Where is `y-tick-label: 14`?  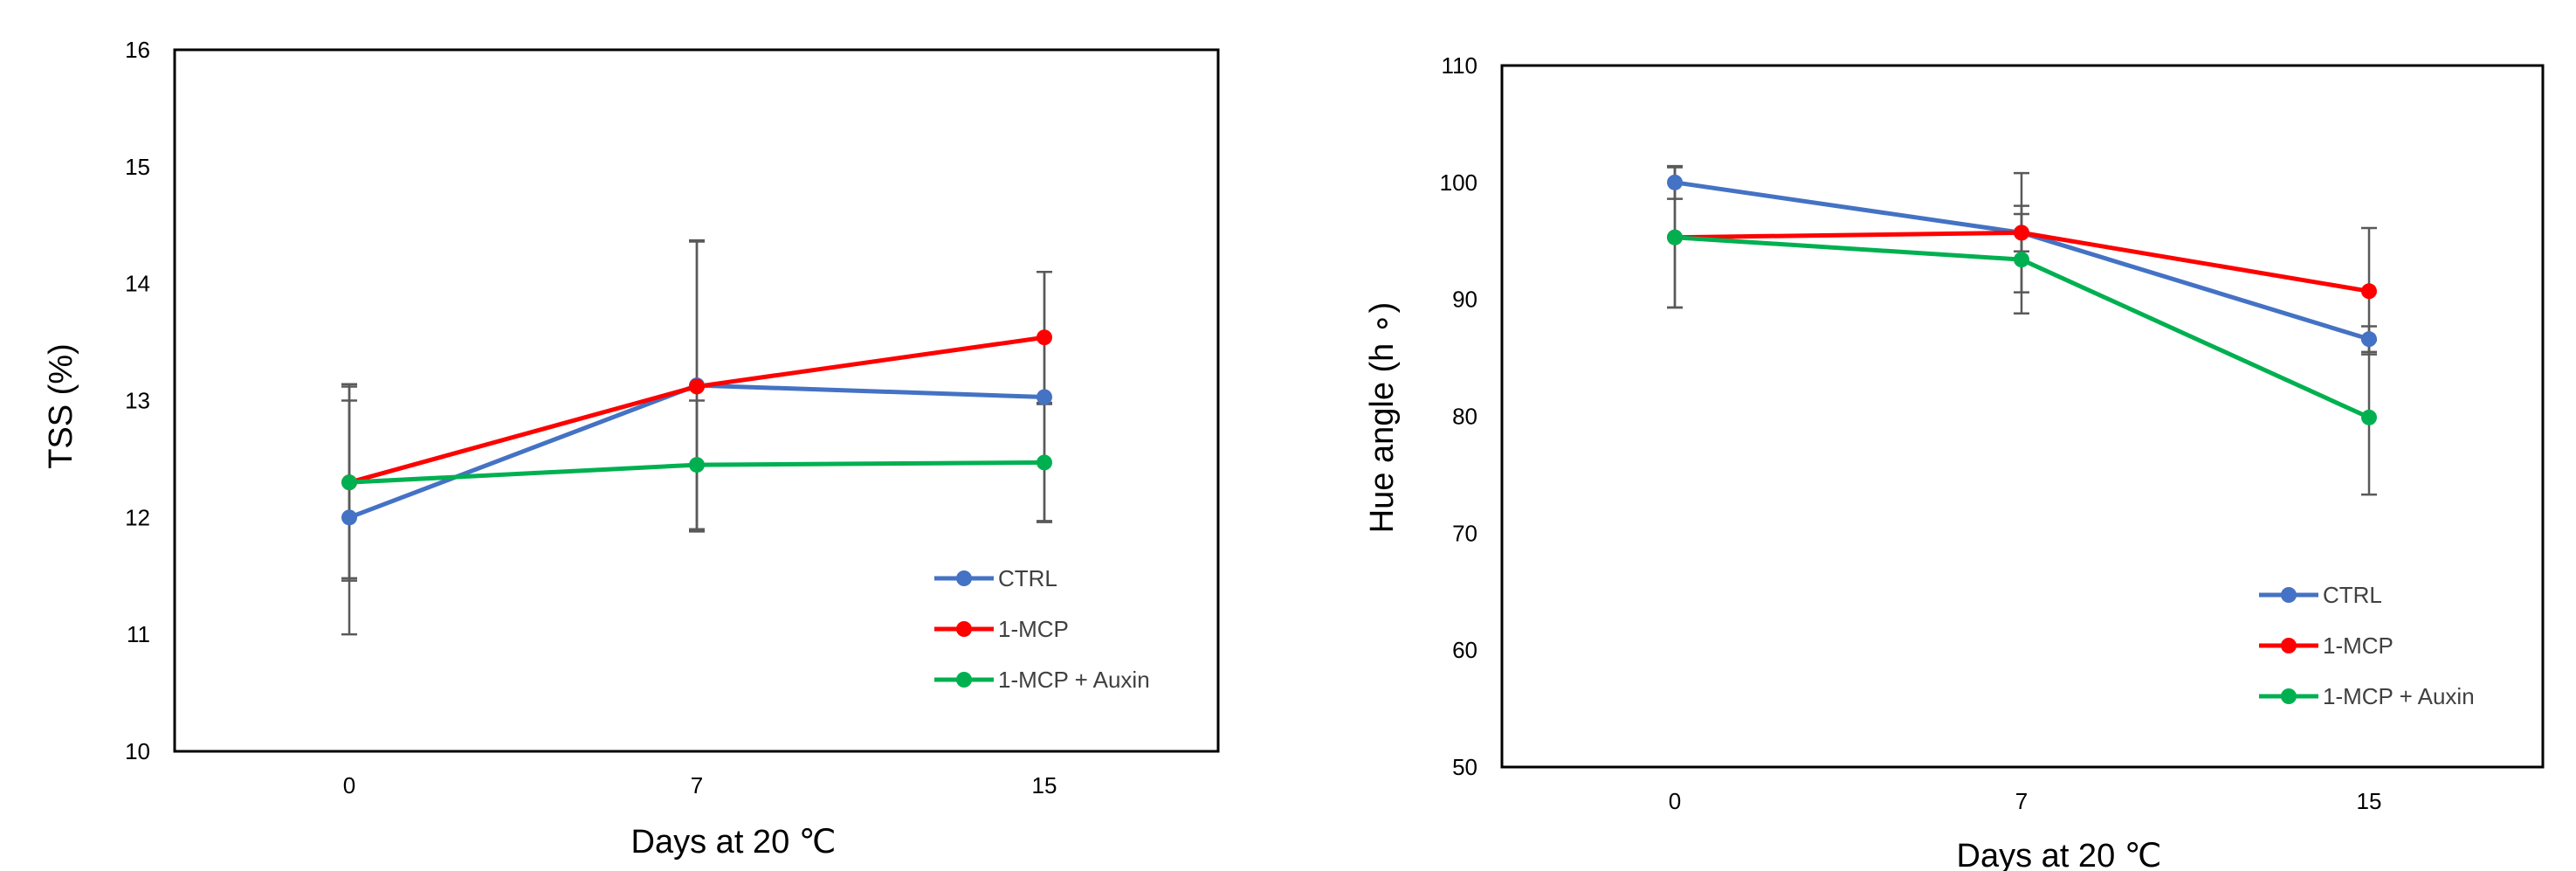
y-tick-label: 14 is located at coordinates (137, 284).